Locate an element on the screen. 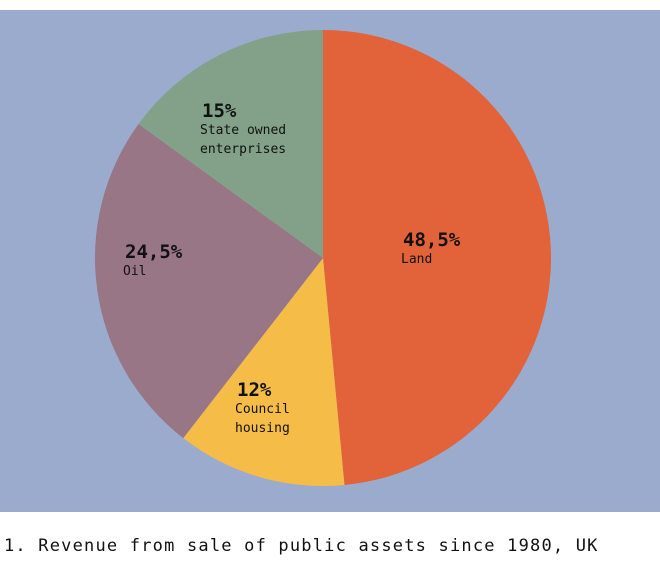  slice-name-label-1-0: Council is located at coordinates (262, 409).